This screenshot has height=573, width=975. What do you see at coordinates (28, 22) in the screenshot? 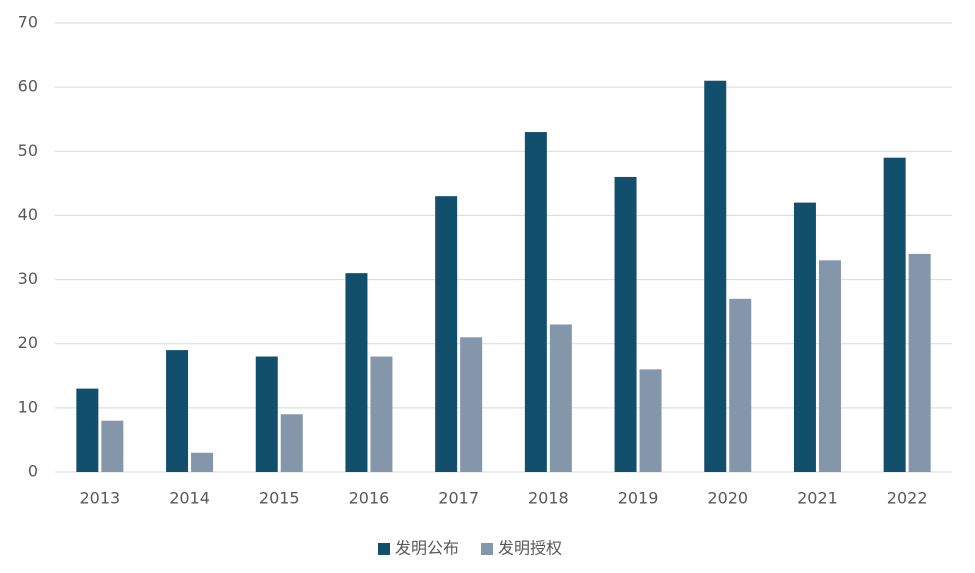
I see `y-tick-label: 70` at bounding box center [28, 22].